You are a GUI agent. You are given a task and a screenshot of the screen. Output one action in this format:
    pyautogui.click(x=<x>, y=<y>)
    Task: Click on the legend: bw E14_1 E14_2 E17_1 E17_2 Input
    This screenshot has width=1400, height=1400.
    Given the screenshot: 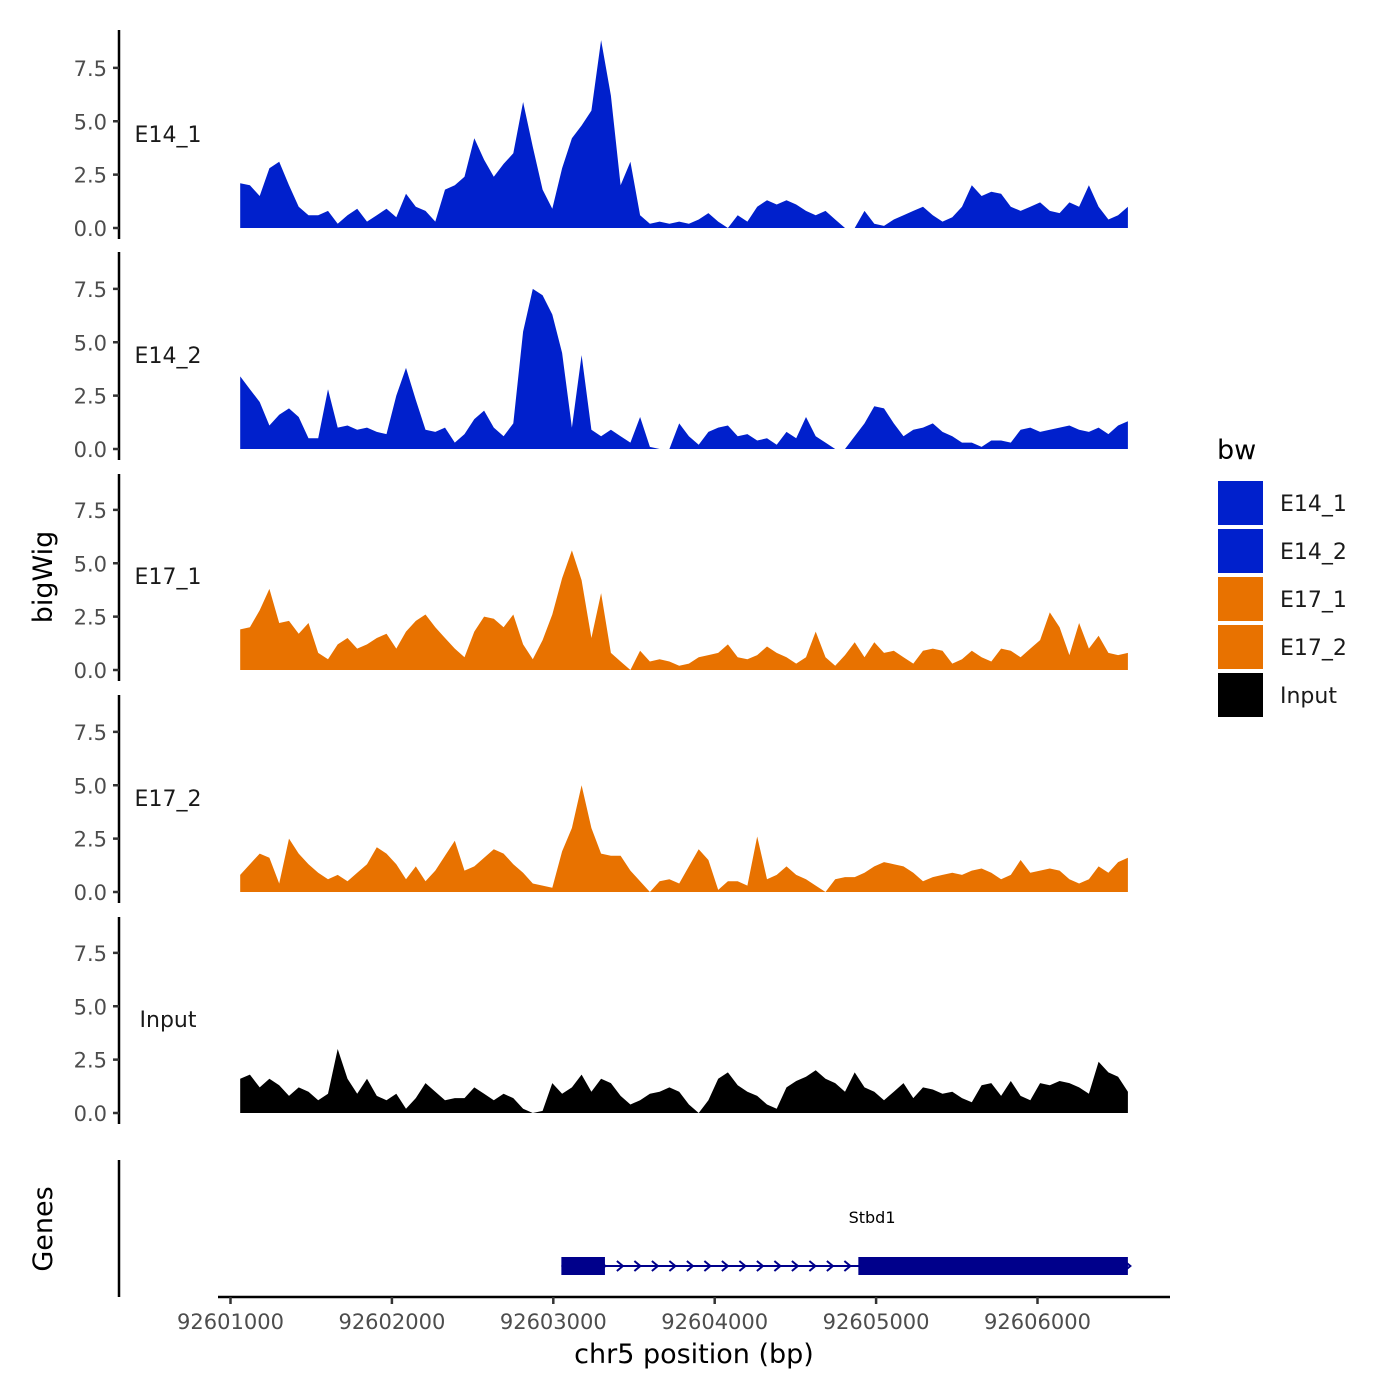 What is the action you would take?
    pyautogui.click(x=1282, y=576)
    